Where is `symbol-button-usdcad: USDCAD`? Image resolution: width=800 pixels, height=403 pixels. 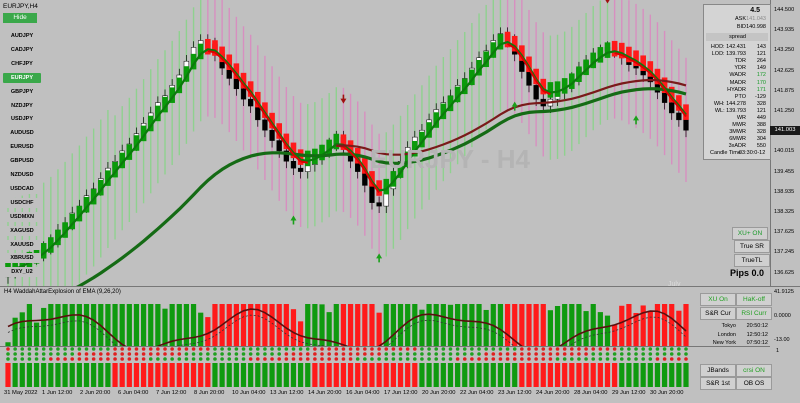 symbol-button-usdcad: USDCAD is located at coordinates (22, 188).